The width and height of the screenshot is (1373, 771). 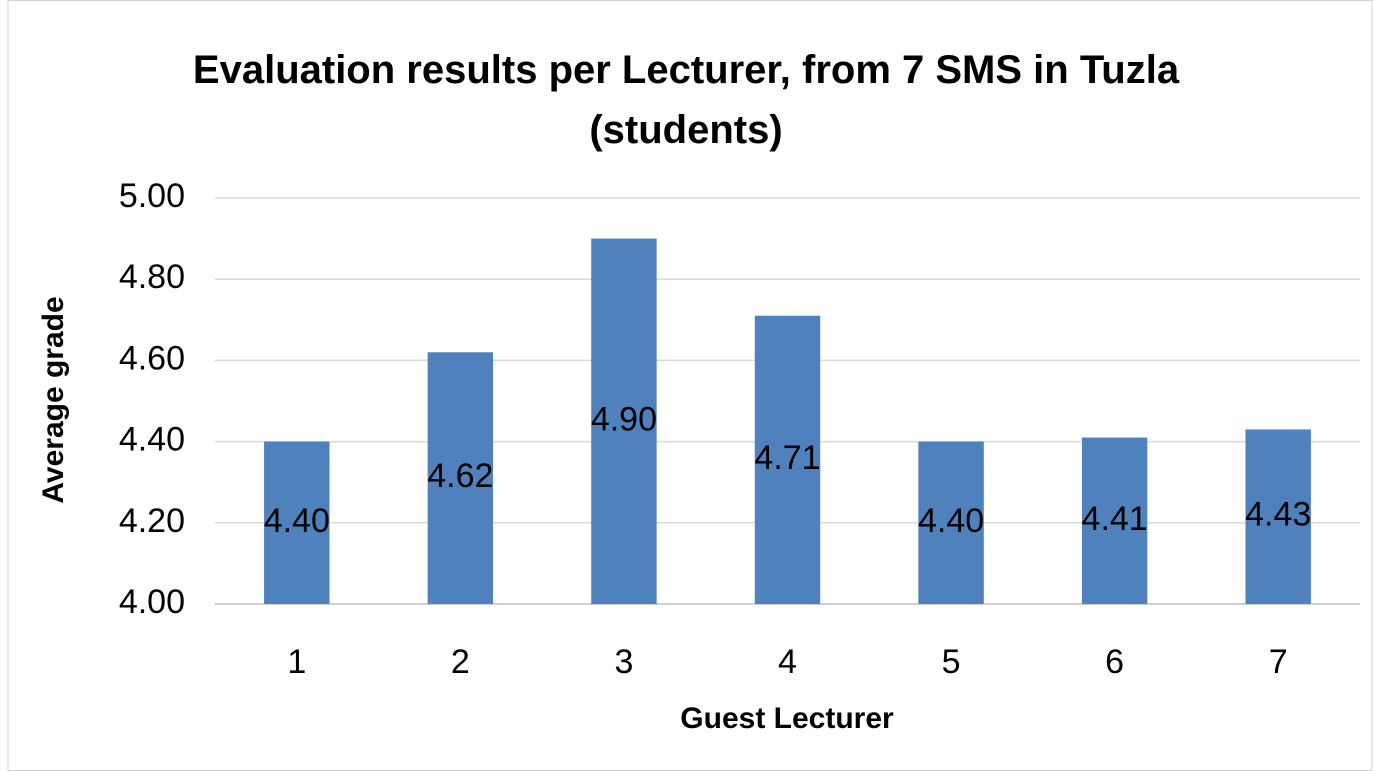 What do you see at coordinates (152, 358) in the screenshot?
I see `y-tick-label: 4.60` at bounding box center [152, 358].